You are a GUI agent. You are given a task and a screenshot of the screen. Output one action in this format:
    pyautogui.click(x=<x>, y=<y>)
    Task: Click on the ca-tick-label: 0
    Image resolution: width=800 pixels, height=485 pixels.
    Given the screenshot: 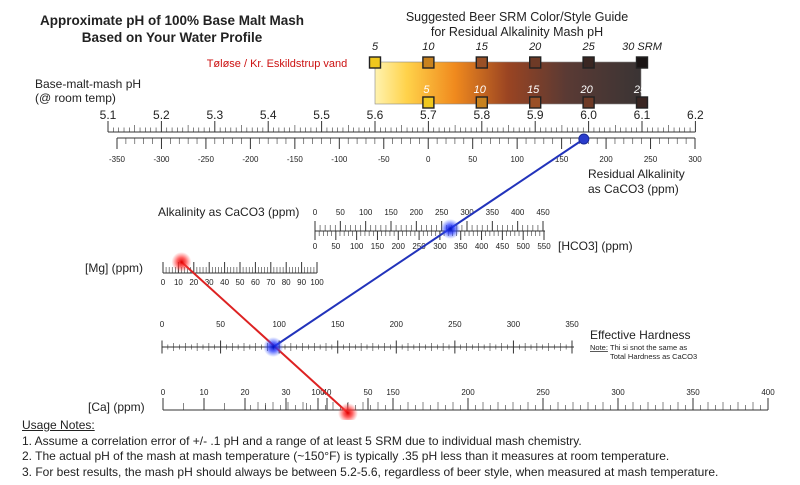 What is the action you would take?
    pyautogui.click(x=163, y=392)
    